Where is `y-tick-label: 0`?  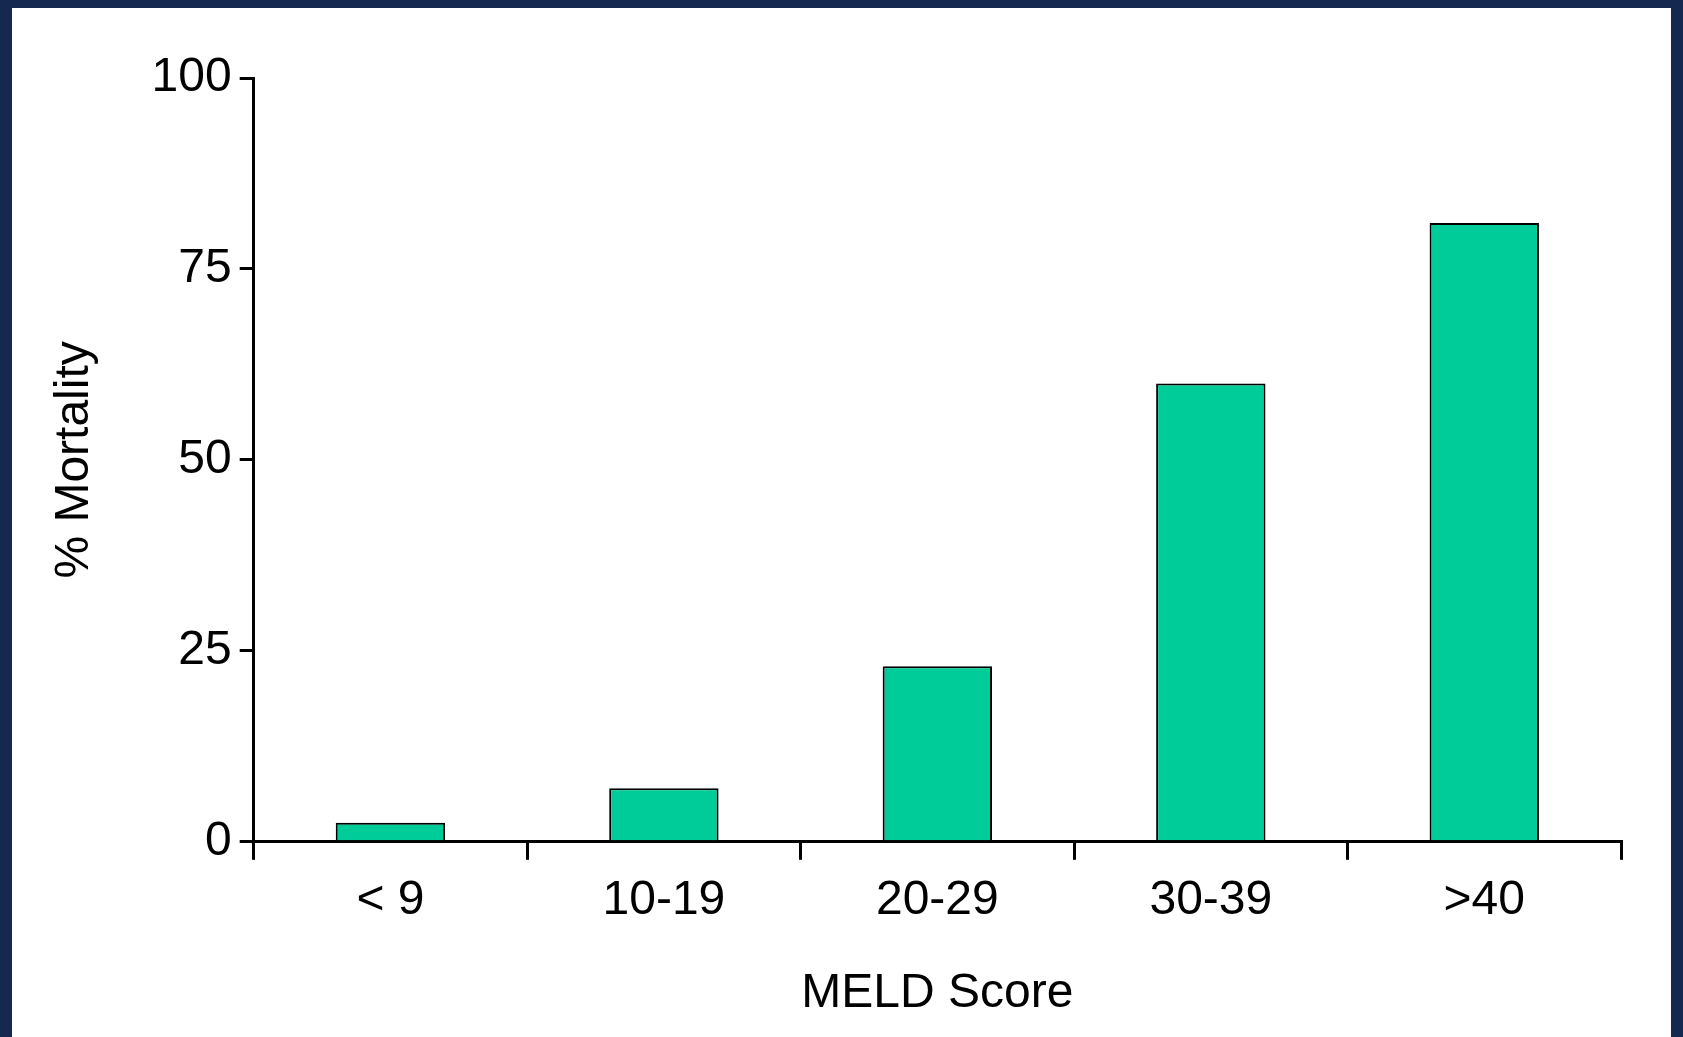 y-tick-label: 0 is located at coordinates (218, 839).